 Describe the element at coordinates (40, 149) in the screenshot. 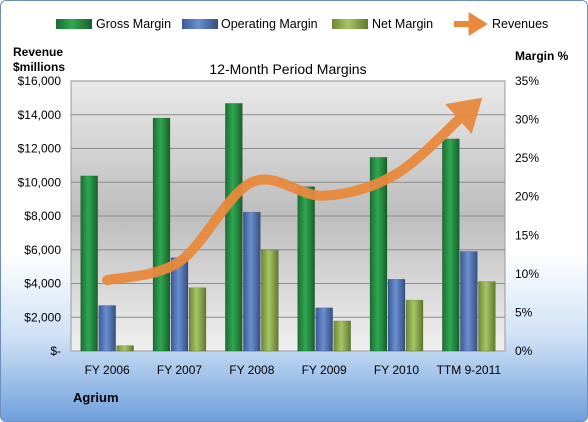

I see `left-tick-label: $12,000` at that location.